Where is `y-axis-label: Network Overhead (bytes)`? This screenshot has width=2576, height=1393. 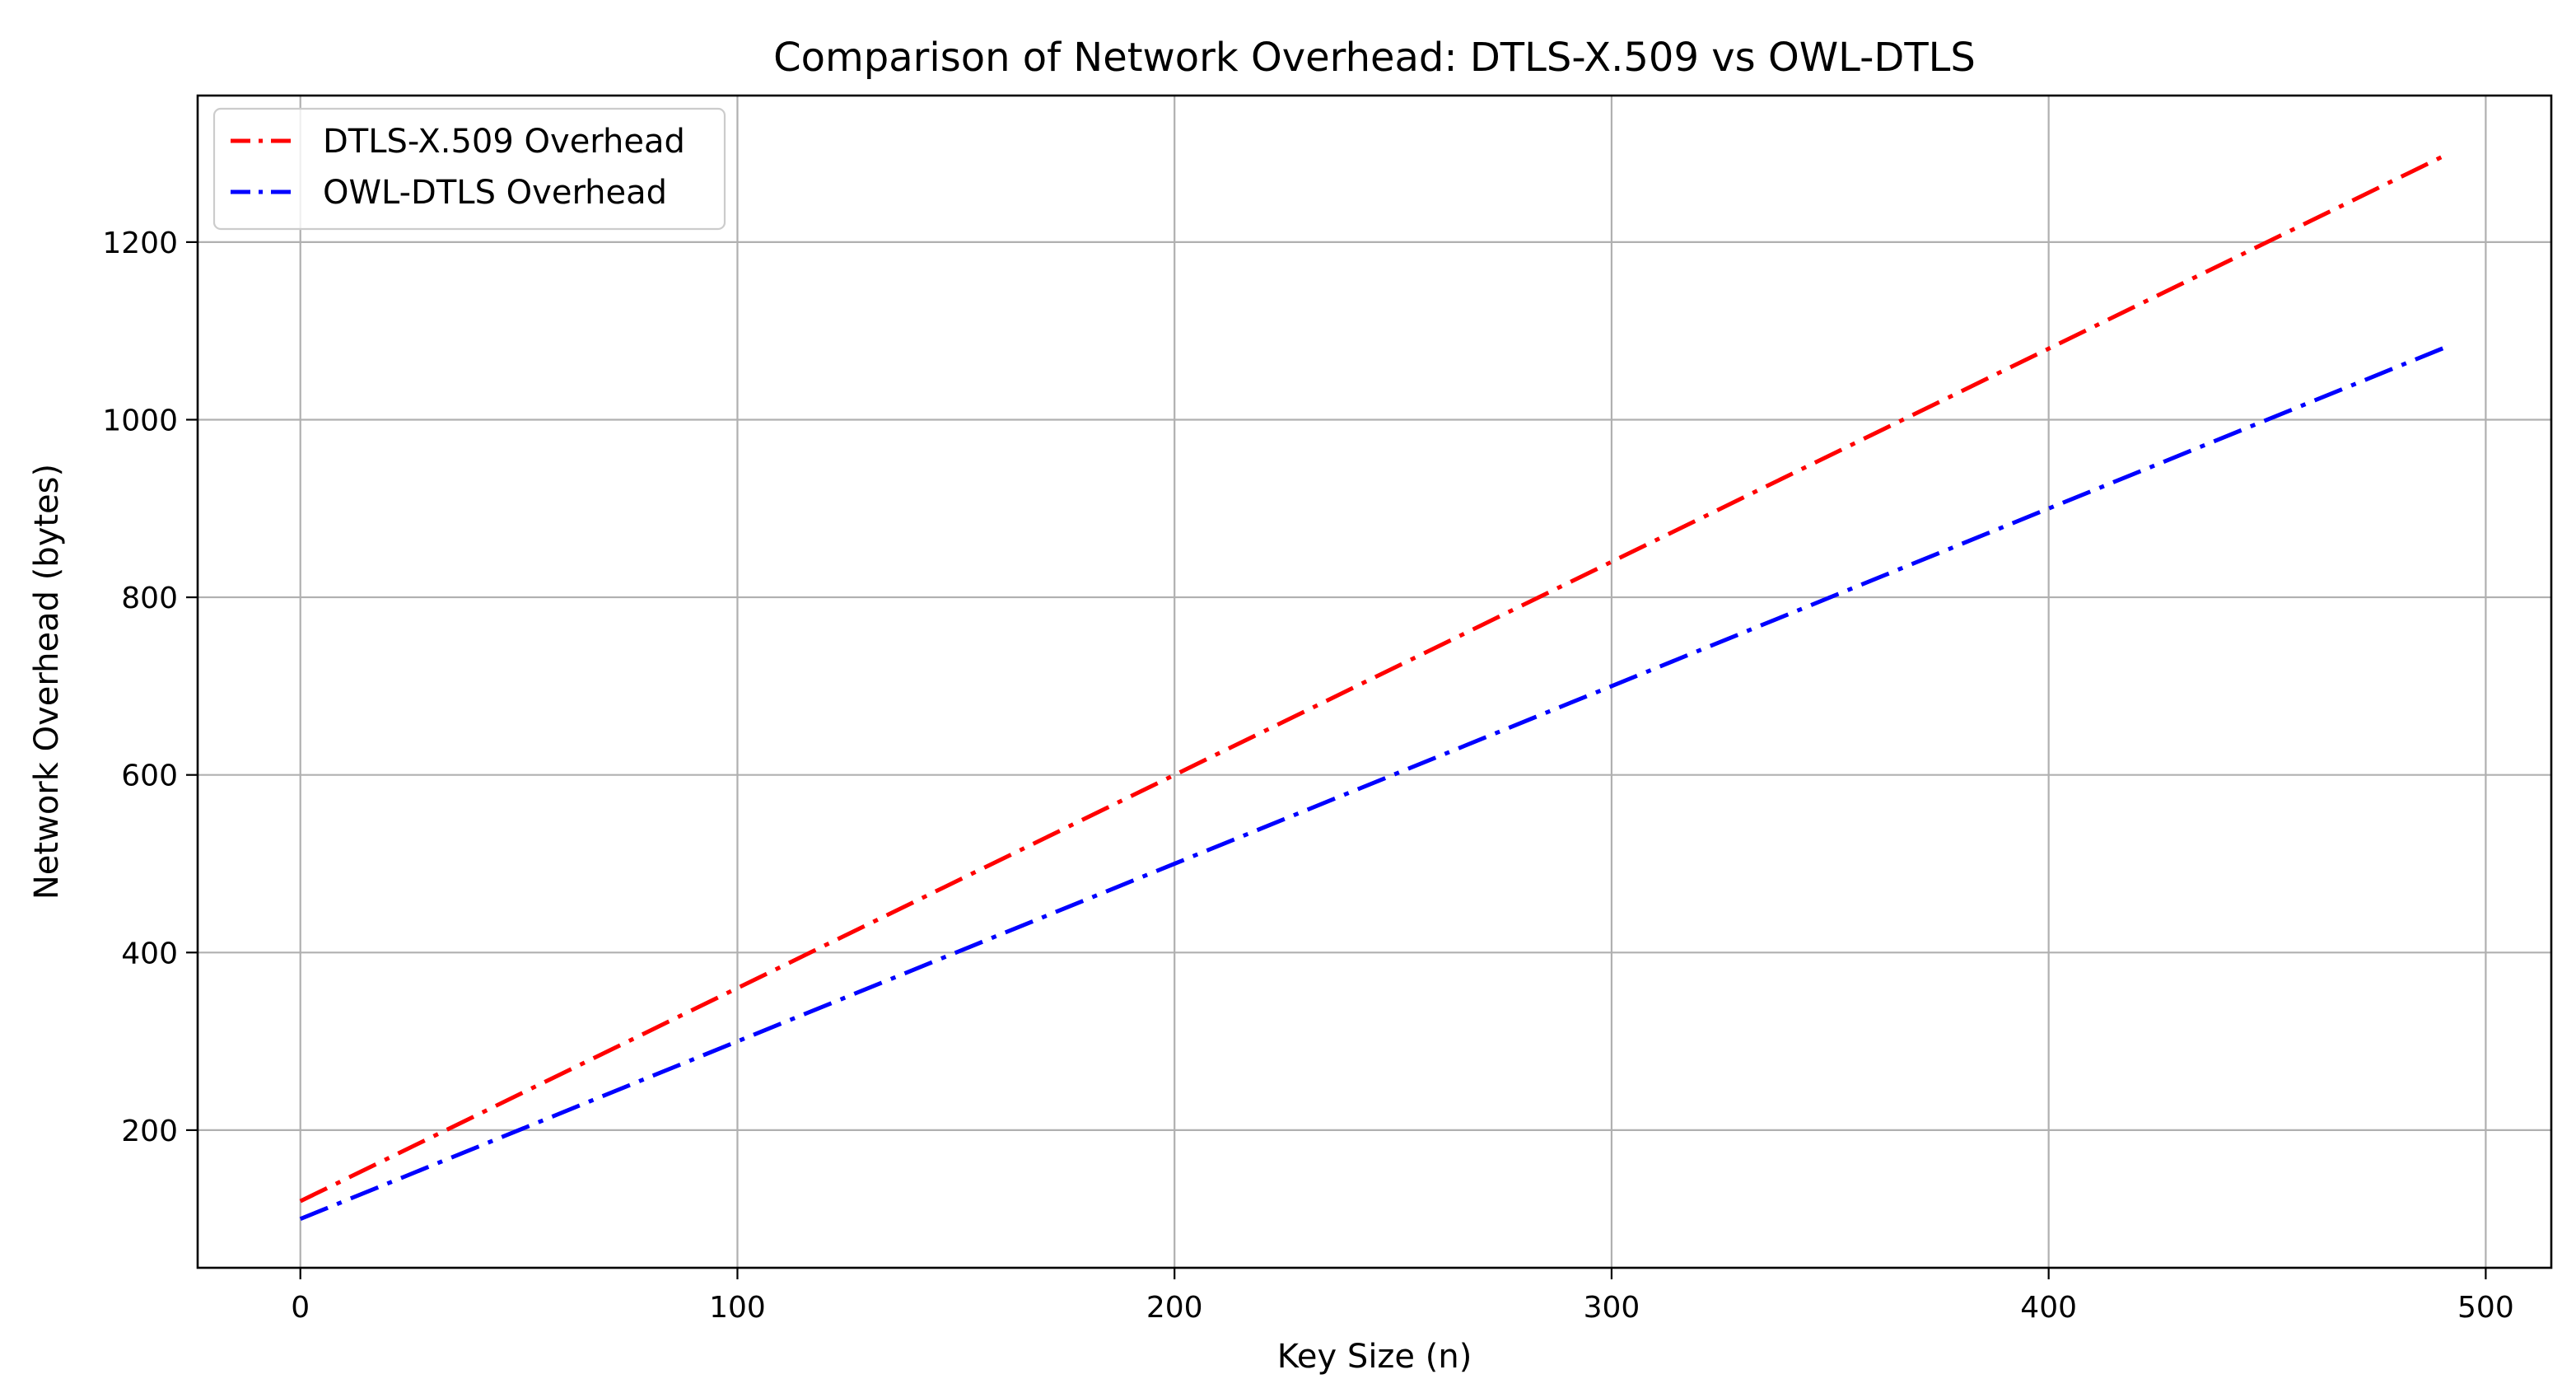
y-axis-label: Network Overhead (bytes) is located at coordinates (47, 682).